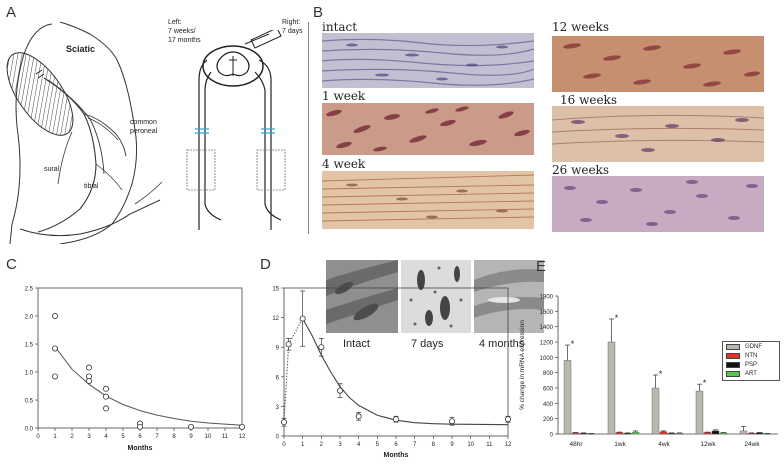 Image resolution: width=784 pixels, height=464 pixels. I want to click on chart-d-xtick-label: 5, so click(378, 445).